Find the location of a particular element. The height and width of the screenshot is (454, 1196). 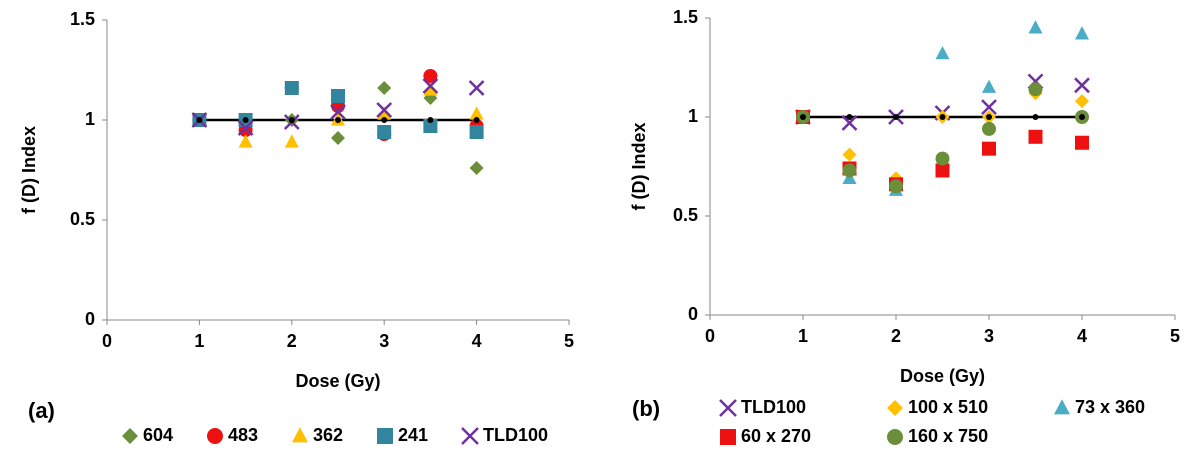

legend-label: 100 x 510 is located at coordinates (948, 407).